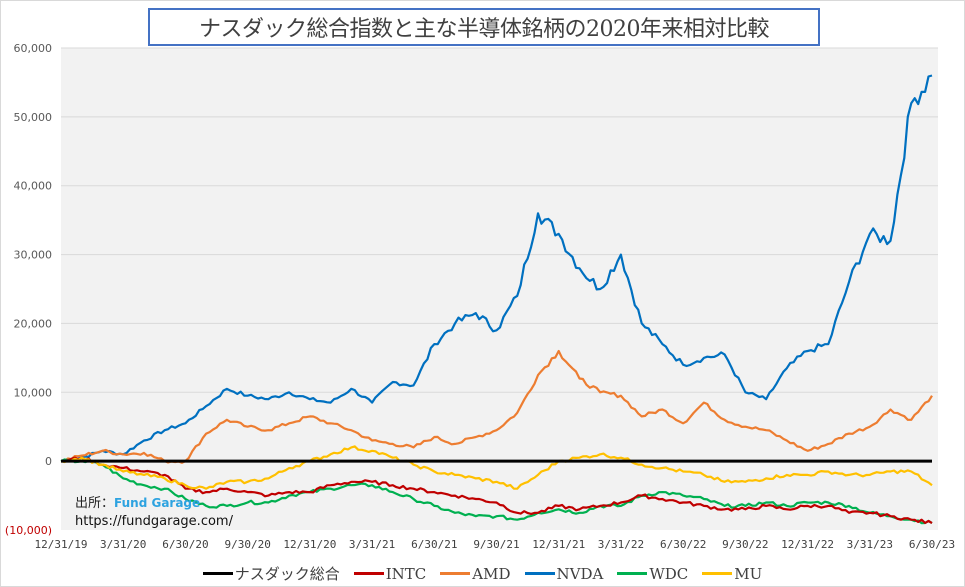 The image size is (965, 587). Describe the element at coordinates (309, 544) in the screenshot. I see `x-tick-label: 12/31/20` at that location.